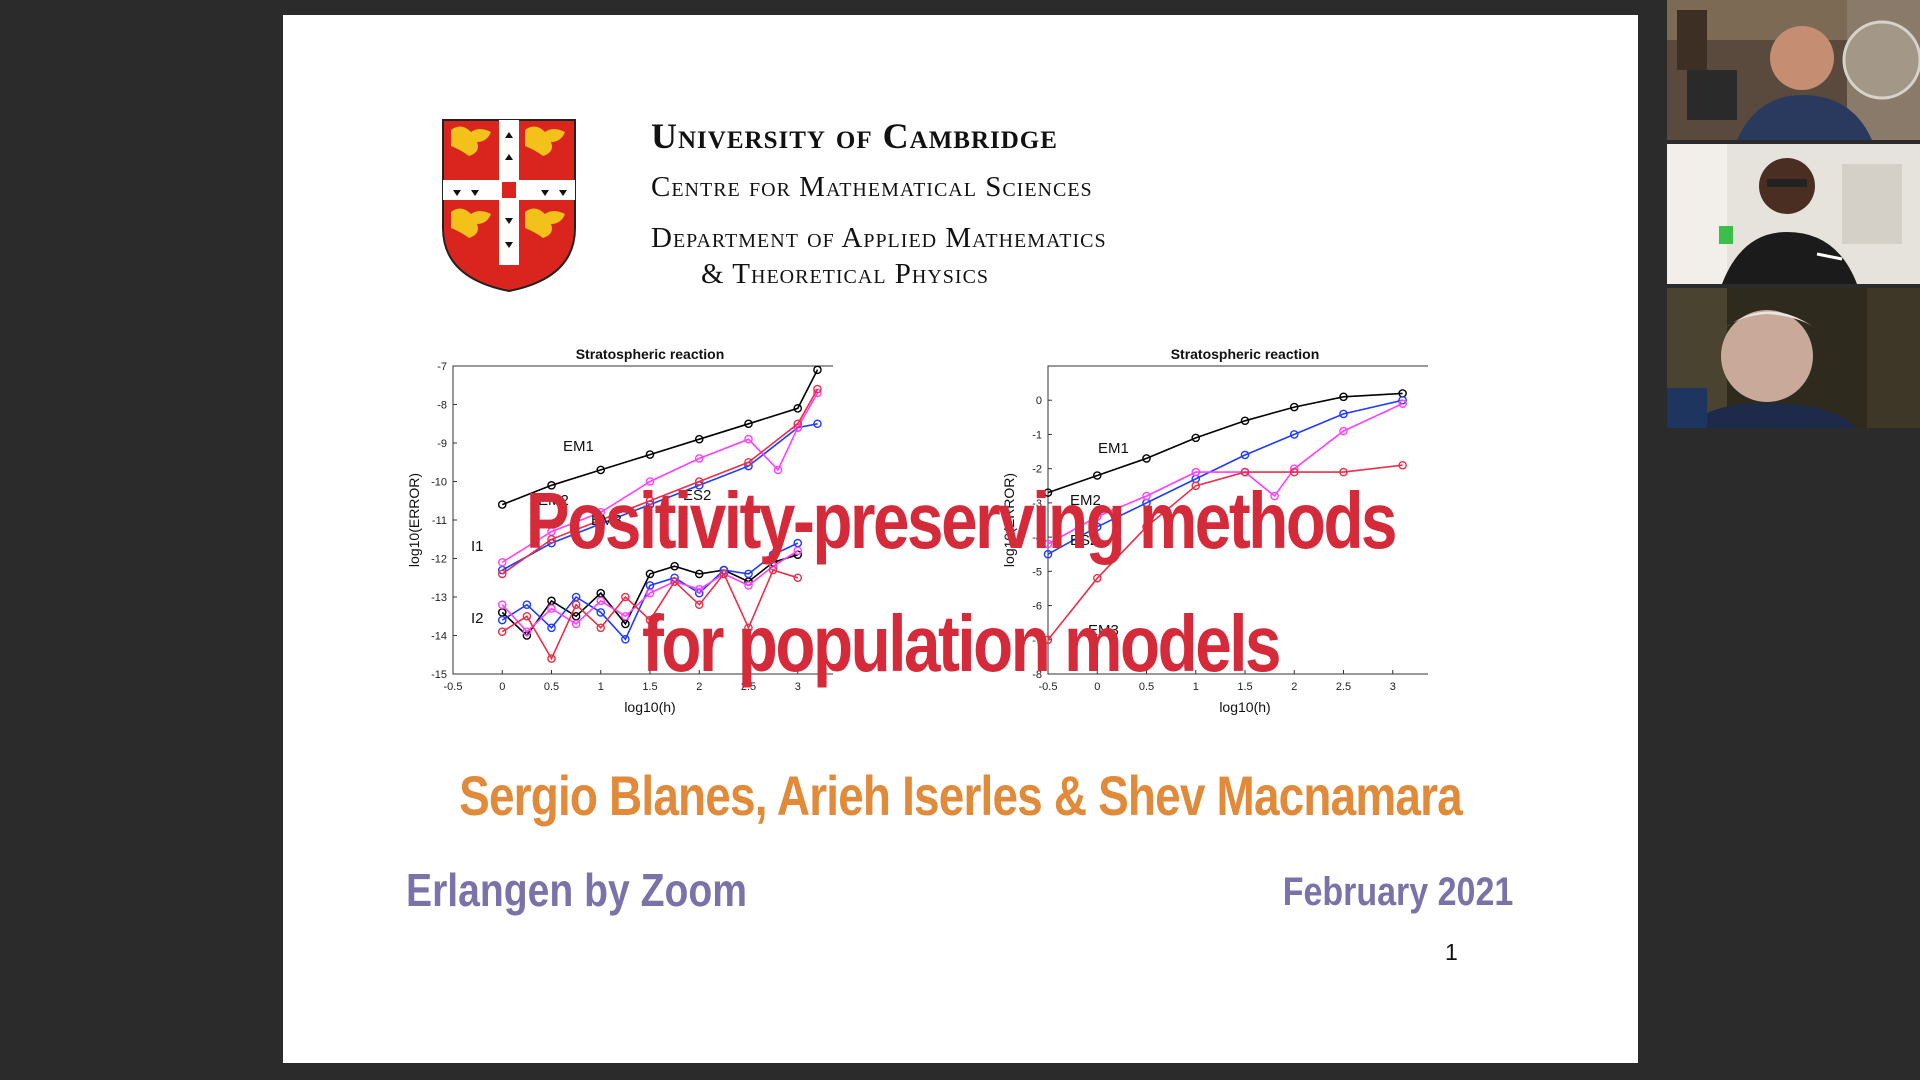 This screenshot has width=1920, height=1080. I want to click on series-annotation: I2, so click(477, 618).